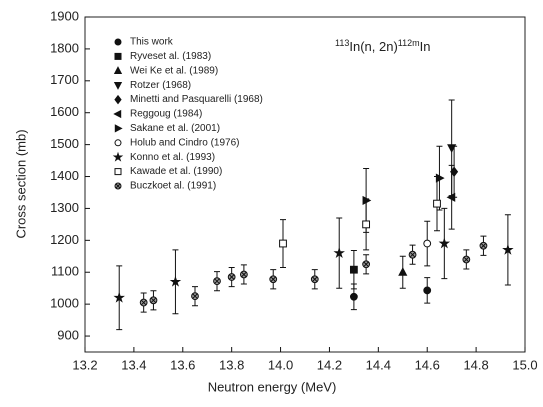  I want to click on x-tick-label: 14.0, so click(280, 364).